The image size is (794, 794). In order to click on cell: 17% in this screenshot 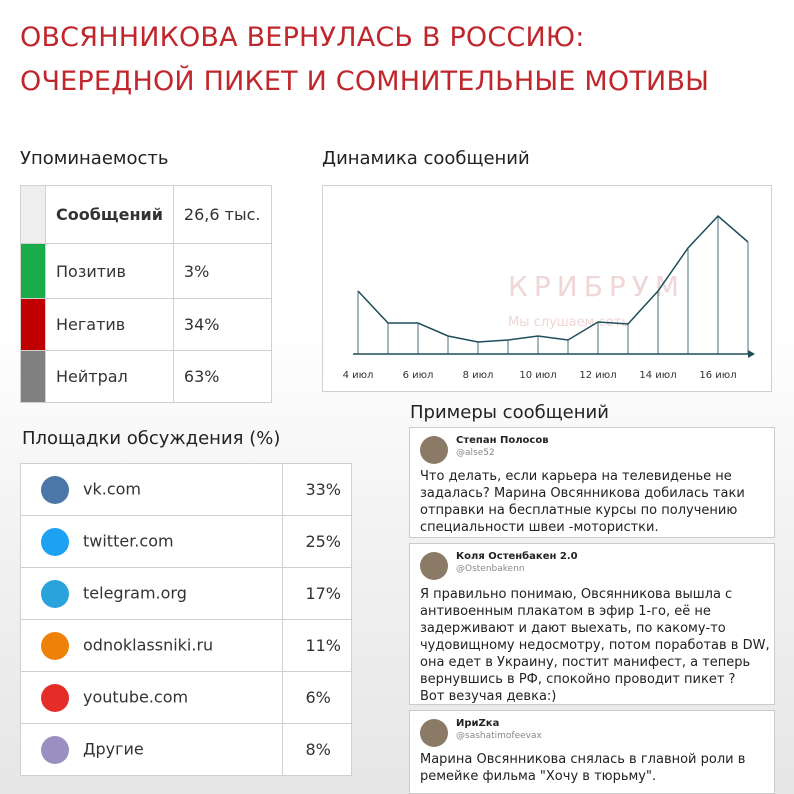, I will do `click(317, 593)`.